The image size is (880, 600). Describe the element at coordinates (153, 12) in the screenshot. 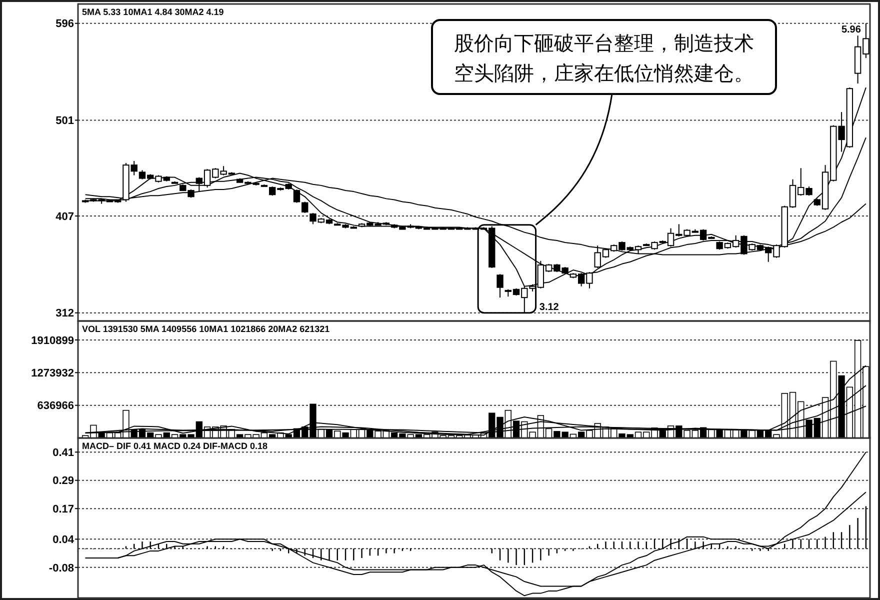

I see `chart-subtitle: 5MA 5.33 10MA1 4.84 30MA2 4.19` at that location.